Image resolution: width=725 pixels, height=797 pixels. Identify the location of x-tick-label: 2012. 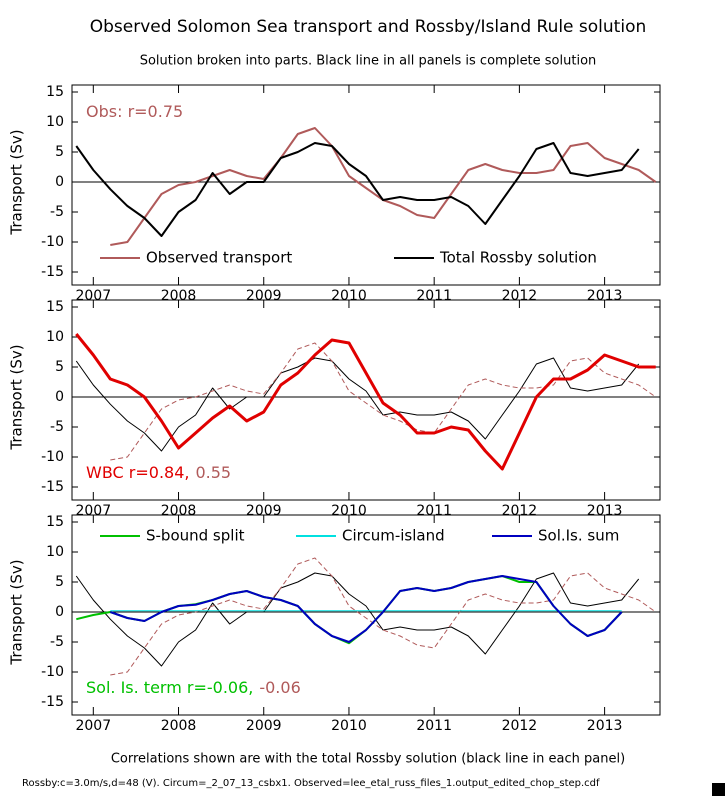
(520, 726).